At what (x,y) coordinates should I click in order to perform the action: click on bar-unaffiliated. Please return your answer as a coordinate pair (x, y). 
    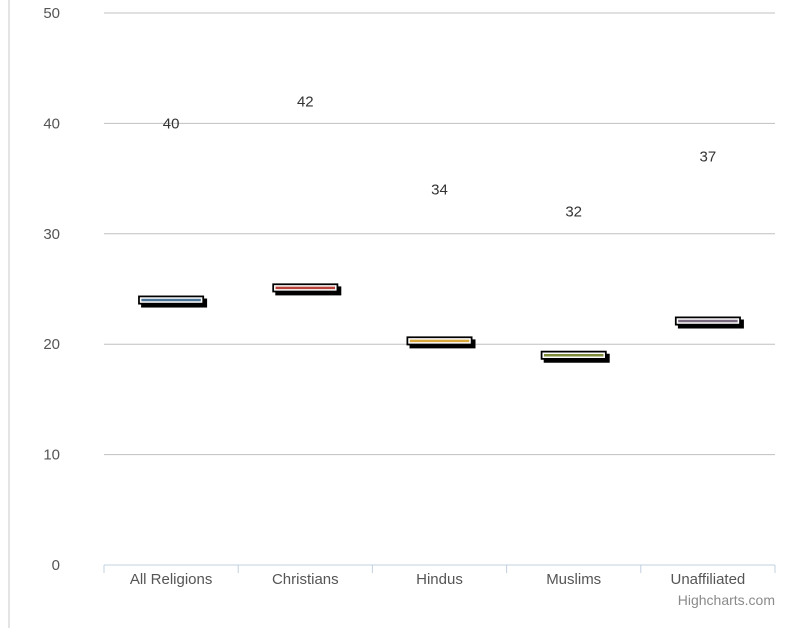
    Looking at the image, I should click on (709, 322).